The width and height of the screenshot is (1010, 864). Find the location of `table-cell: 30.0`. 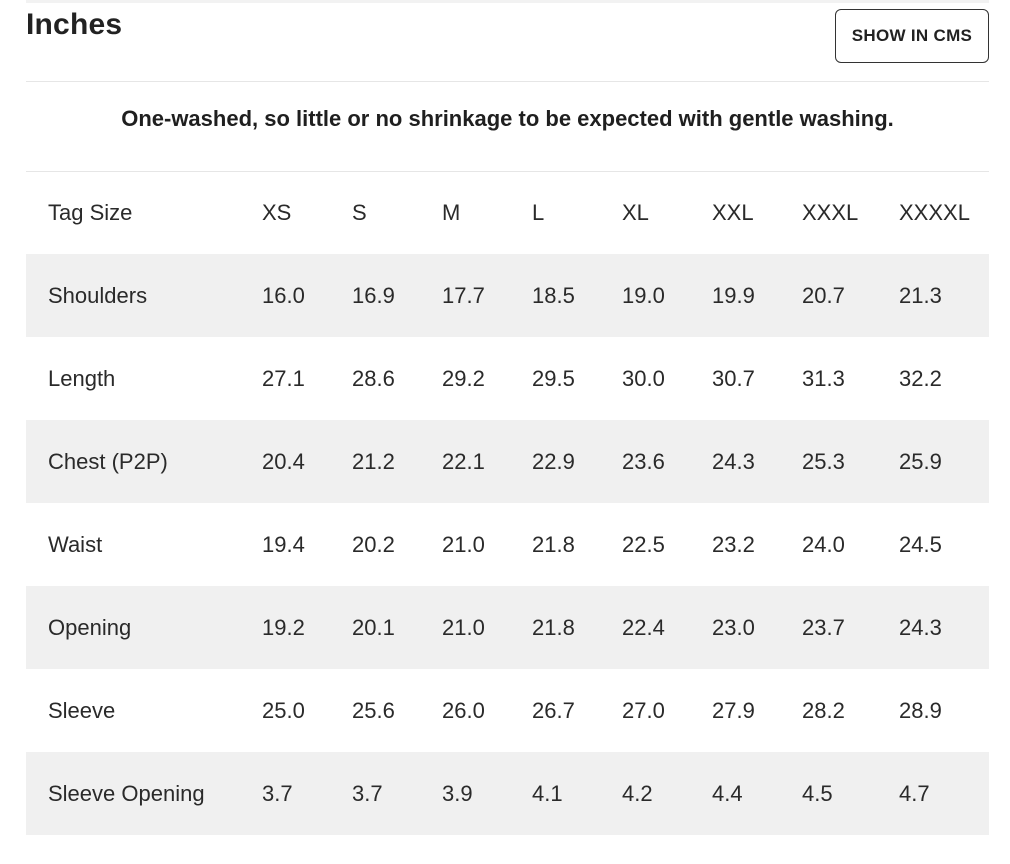

table-cell: 30.0 is located at coordinates (643, 378).